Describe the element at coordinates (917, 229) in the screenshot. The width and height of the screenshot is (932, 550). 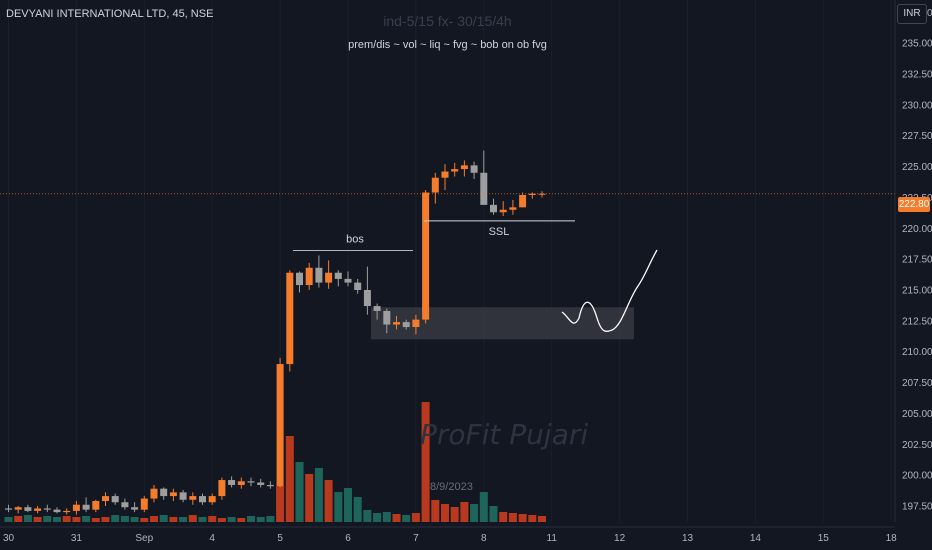
I see `price-tick-label: 220.00` at that location.